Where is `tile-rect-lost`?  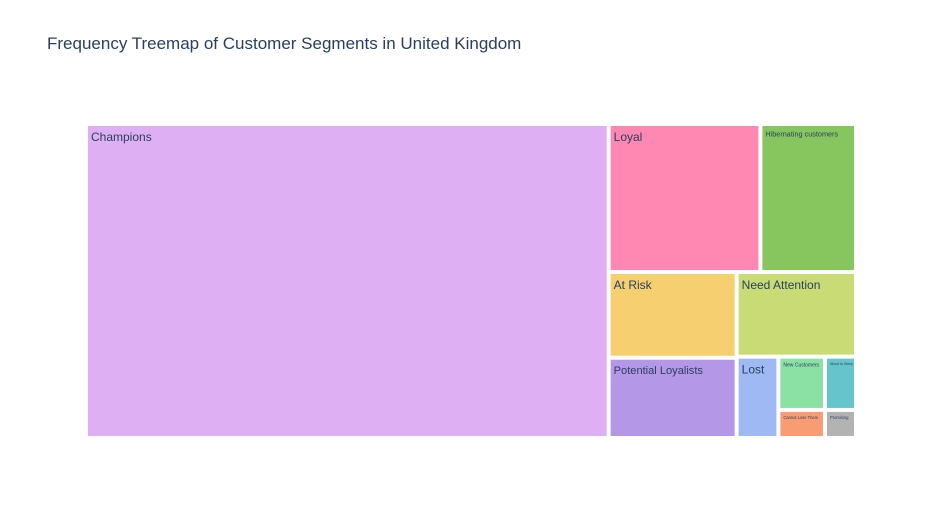 tile-rect-lost is located at coordinates (757, 397).